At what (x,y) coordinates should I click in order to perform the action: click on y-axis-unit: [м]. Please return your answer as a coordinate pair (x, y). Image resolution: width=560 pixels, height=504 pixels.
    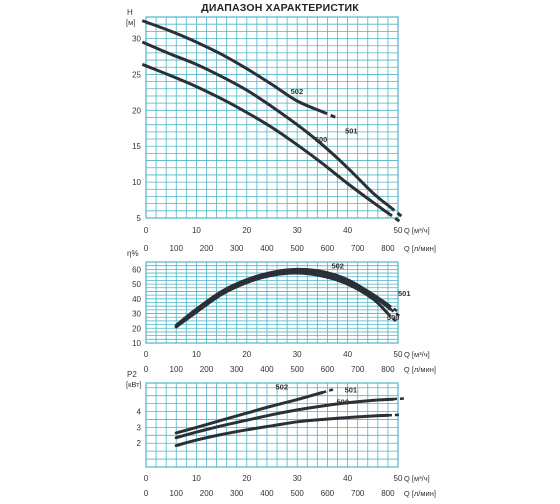
    Looking at the image, I should click on (130, 22).